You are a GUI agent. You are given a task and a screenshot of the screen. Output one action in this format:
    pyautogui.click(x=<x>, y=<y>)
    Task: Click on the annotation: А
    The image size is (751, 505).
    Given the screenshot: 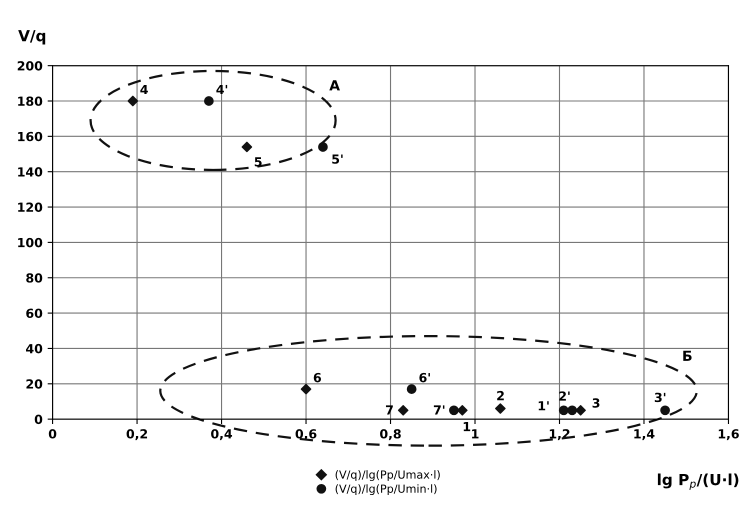 What is the action you would take?
    pyautogui.click(x=334, y=85)
    